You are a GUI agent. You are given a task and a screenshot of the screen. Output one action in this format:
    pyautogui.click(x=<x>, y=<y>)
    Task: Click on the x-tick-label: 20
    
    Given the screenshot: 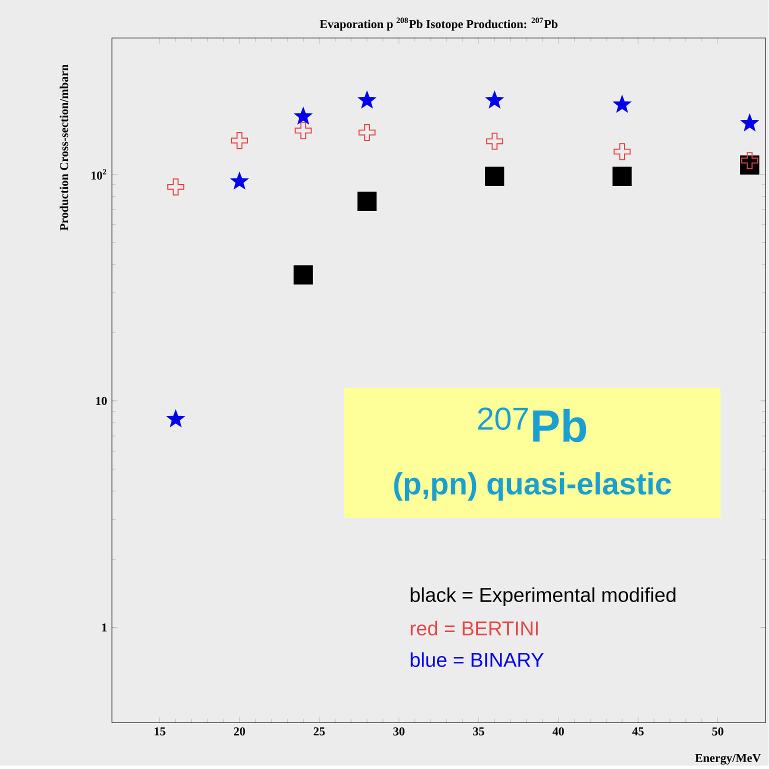 What is the action you would take?
    pyautogui.click(x=240, y=731)
    